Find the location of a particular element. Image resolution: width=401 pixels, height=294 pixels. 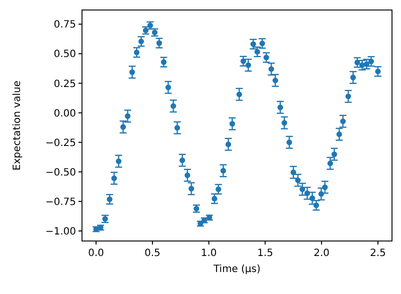

x-tick-label: 1.5 is located at coordinates (265, 253).